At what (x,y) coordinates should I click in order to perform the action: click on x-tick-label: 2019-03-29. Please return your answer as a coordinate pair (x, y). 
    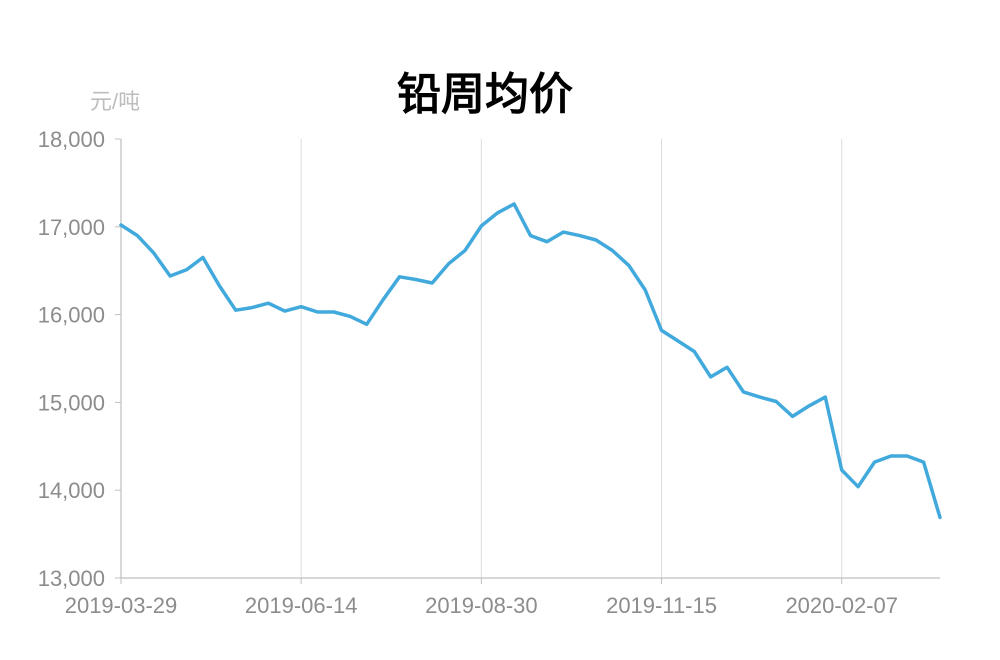
    Looking at the image, I should click on (121, 605).